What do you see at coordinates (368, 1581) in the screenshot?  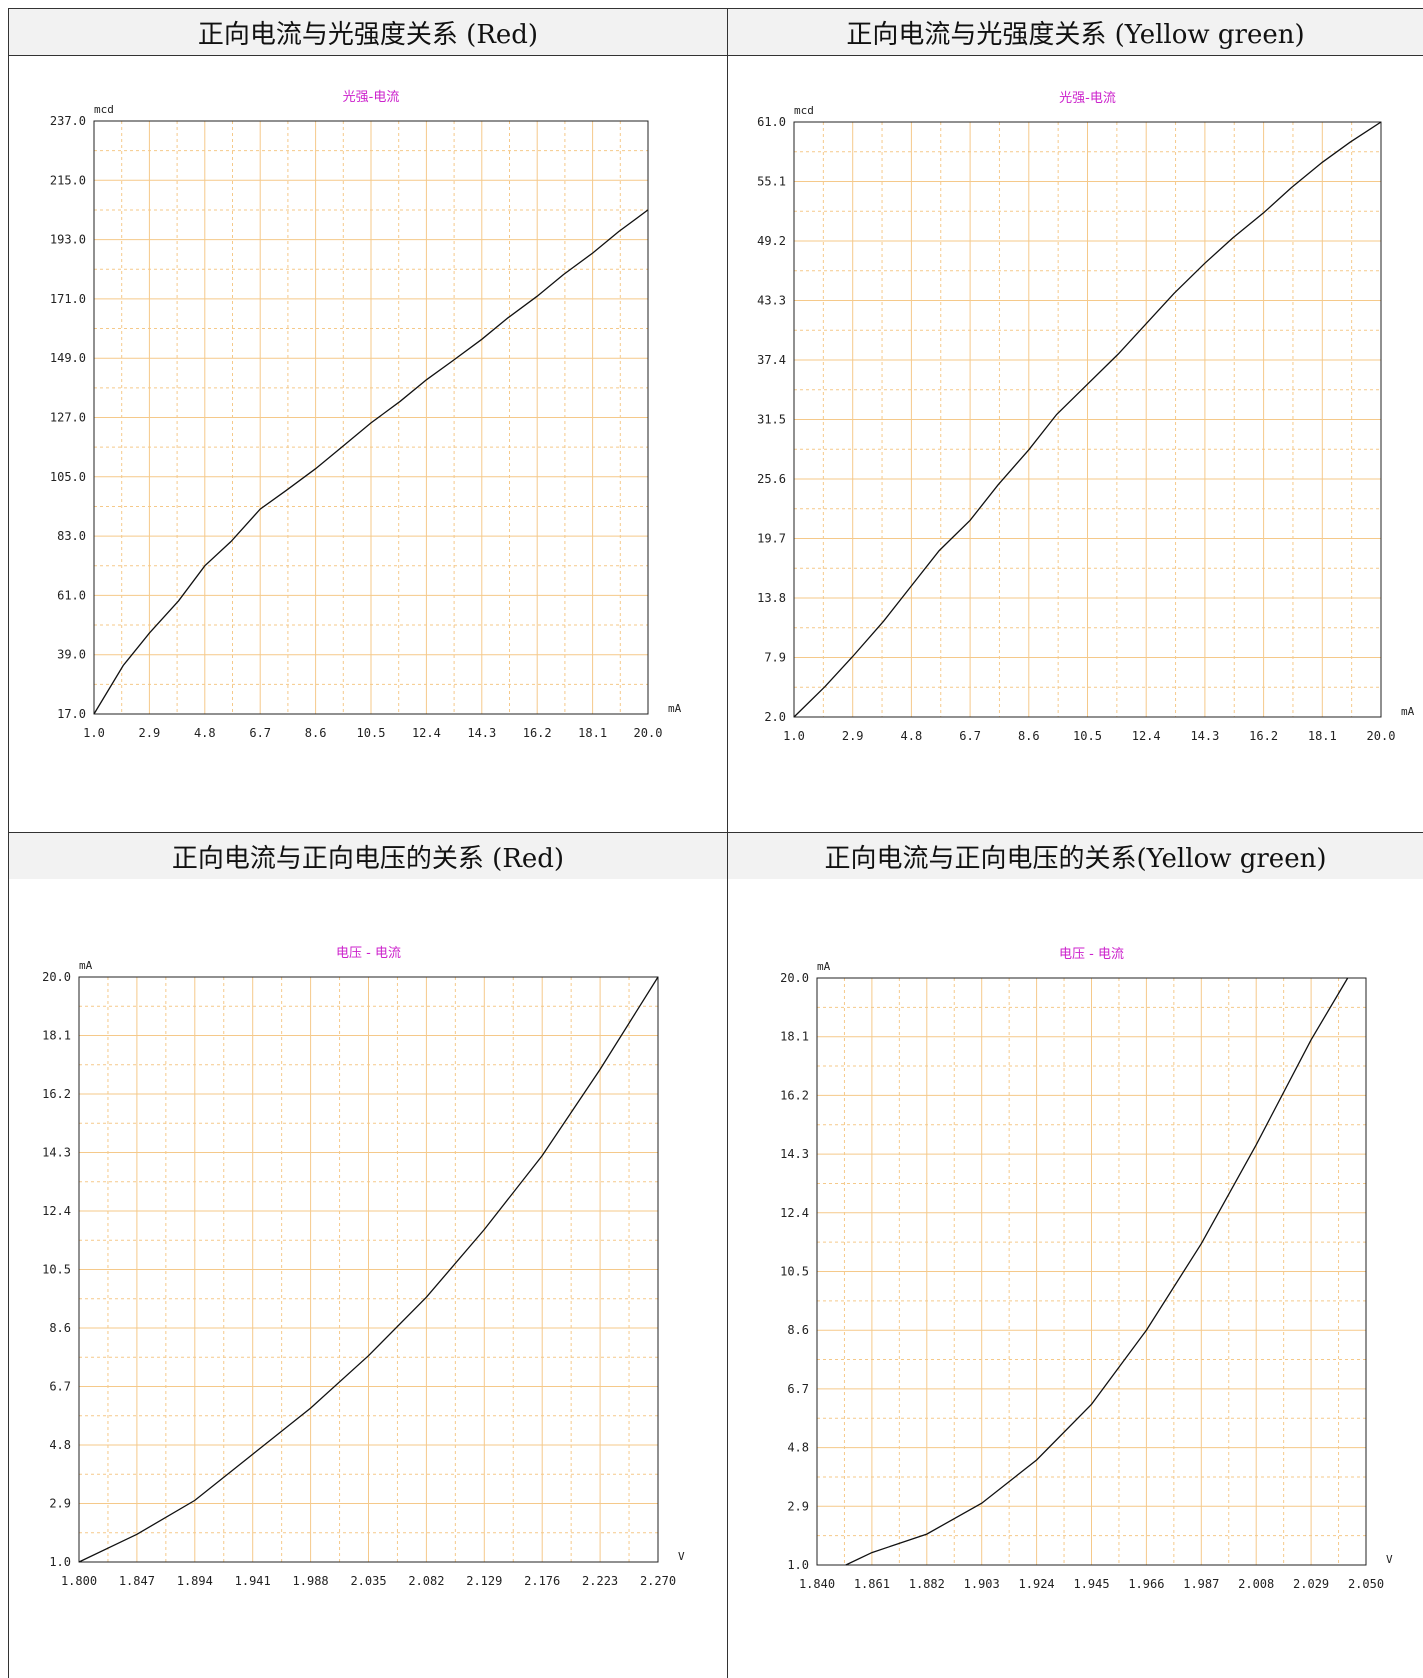 I see `x-tick-label: 2.035` at bounding box center [368, 1581].